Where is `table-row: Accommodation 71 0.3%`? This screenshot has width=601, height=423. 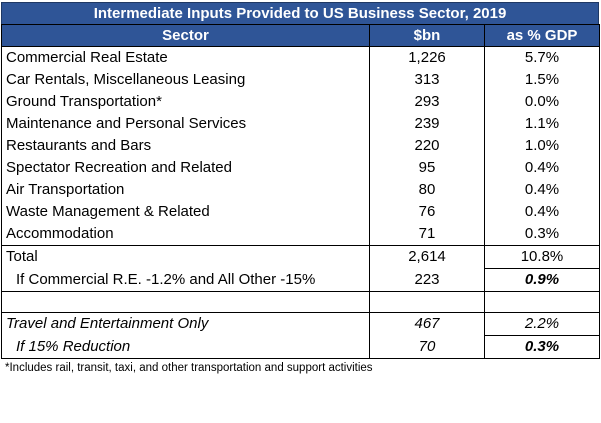
table-row: Accommodation 71 0.3% is located at coordinates (300, 234).